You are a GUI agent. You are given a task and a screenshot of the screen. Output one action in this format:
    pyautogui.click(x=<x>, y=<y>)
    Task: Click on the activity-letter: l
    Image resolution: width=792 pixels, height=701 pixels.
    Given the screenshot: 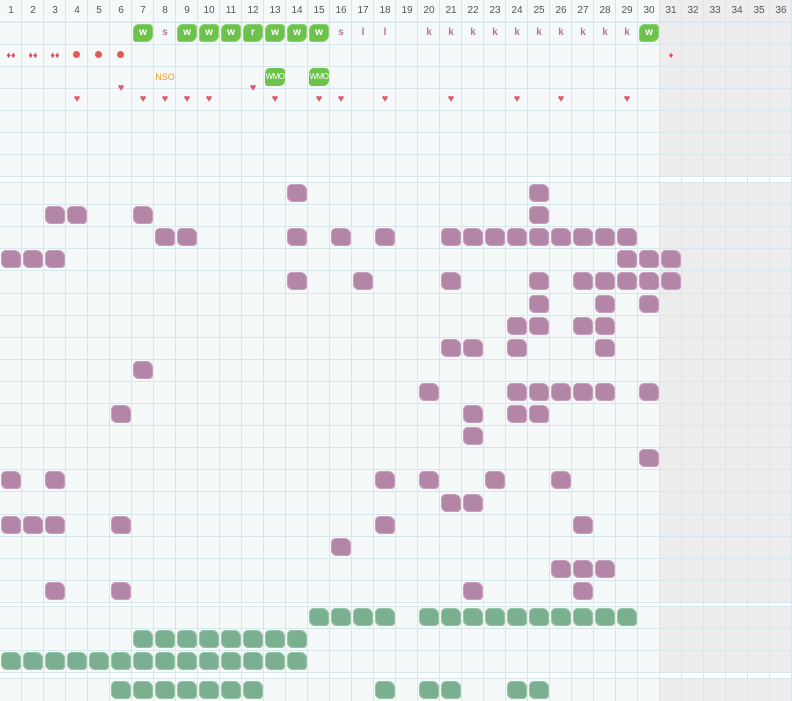 What is the action you would take?
    pyautogui.click(x=385, y=32)
    